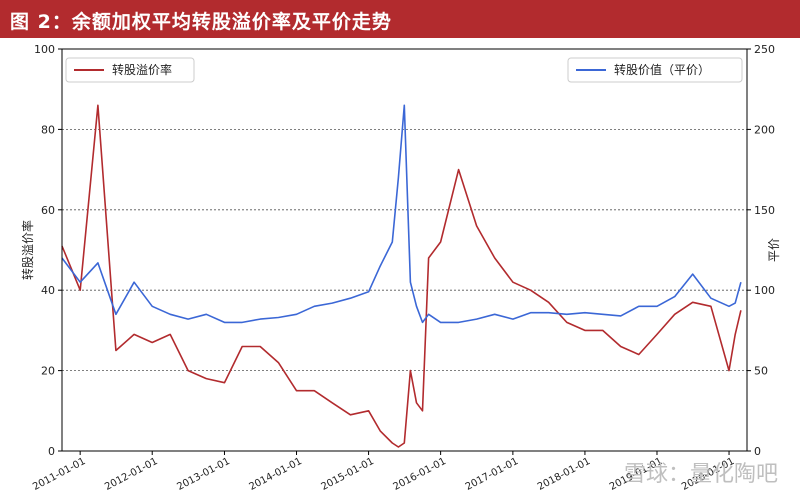 The image size is (800, 498). I want to click on figure-title: 图 2：余额加权平均转股溢价率及平价走势, so click(201, 22).